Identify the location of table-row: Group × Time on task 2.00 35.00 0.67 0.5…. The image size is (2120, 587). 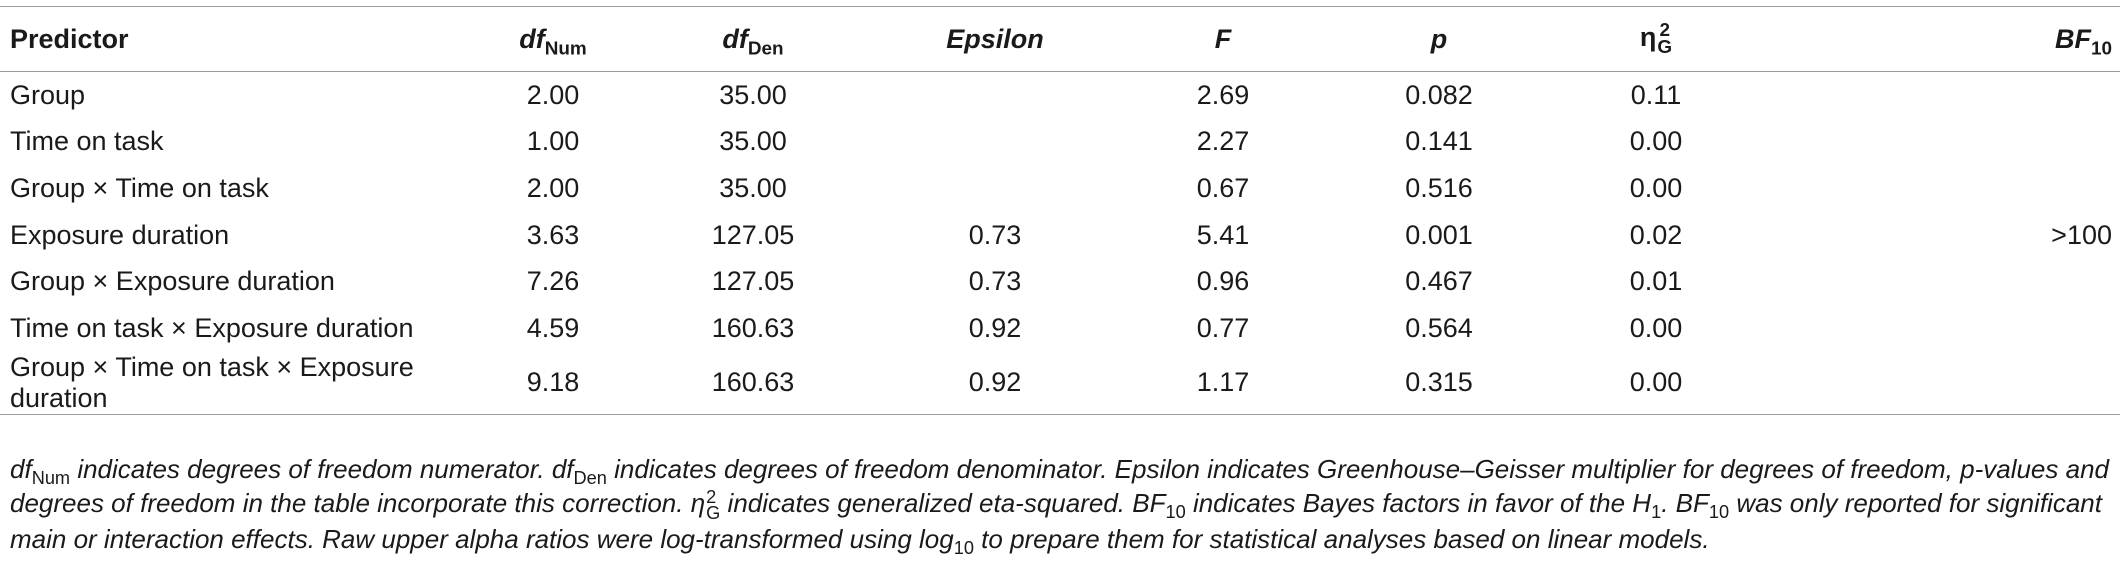
(1060, 188).